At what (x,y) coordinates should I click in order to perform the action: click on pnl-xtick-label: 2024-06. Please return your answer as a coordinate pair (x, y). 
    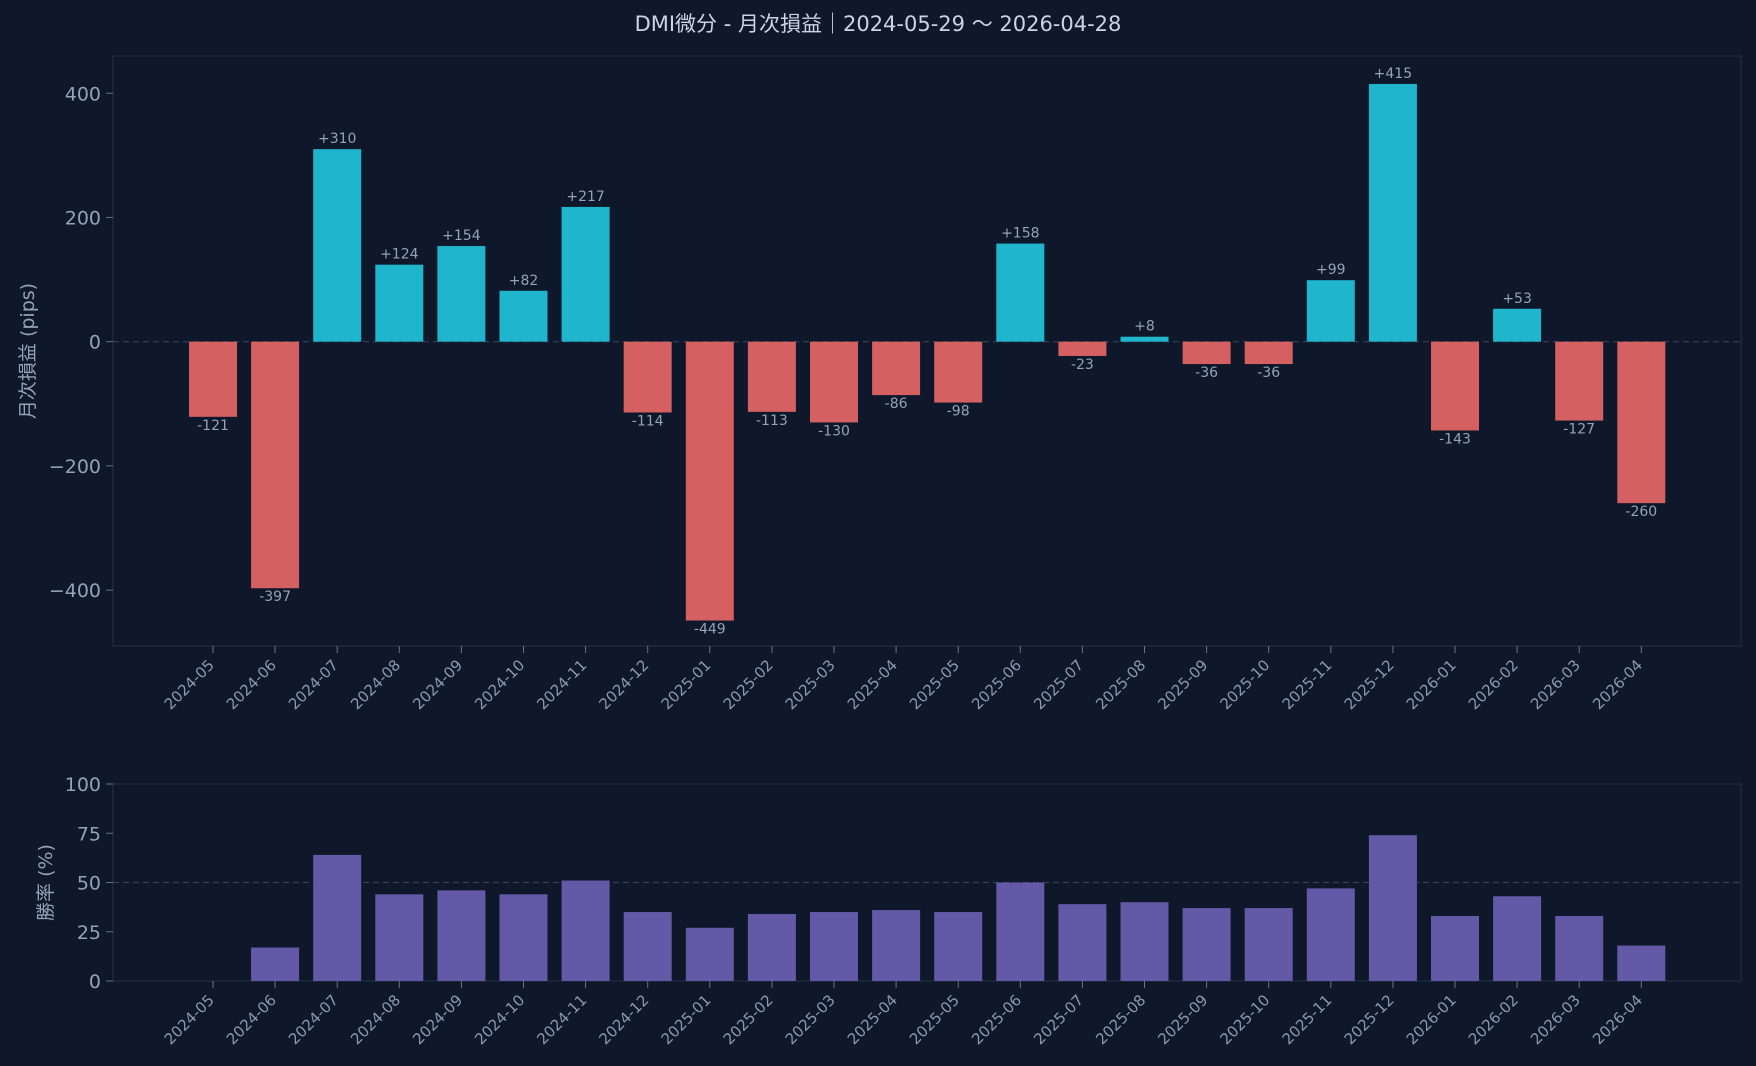
    Looking at the image, I should click on (251, 684).